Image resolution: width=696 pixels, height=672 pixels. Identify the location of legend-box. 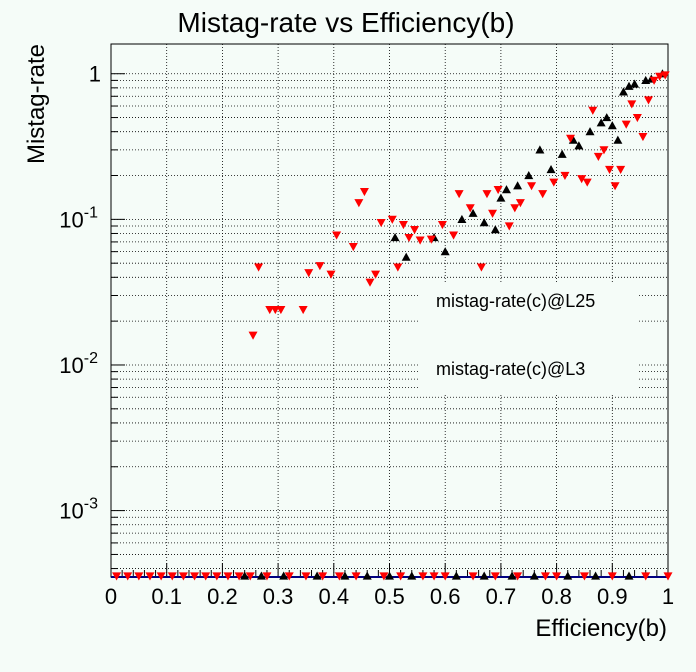
(528, 338).